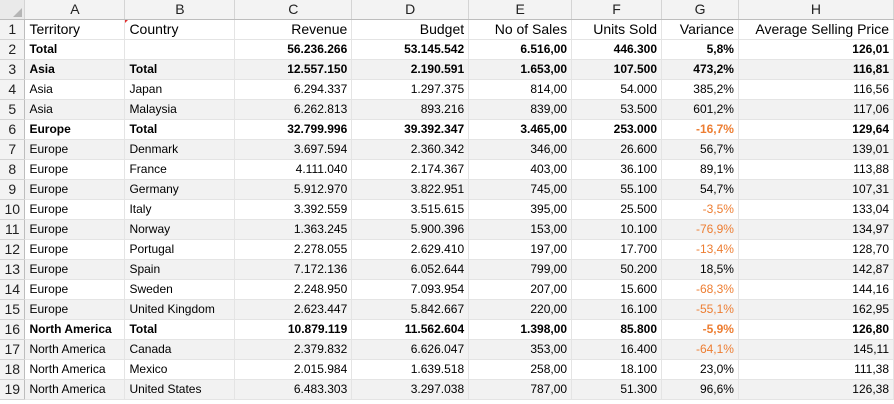  Describe the element at coordinates (816, 229) in the screenshot. I see `avg-selling-price-cell: 134,97` at that location.